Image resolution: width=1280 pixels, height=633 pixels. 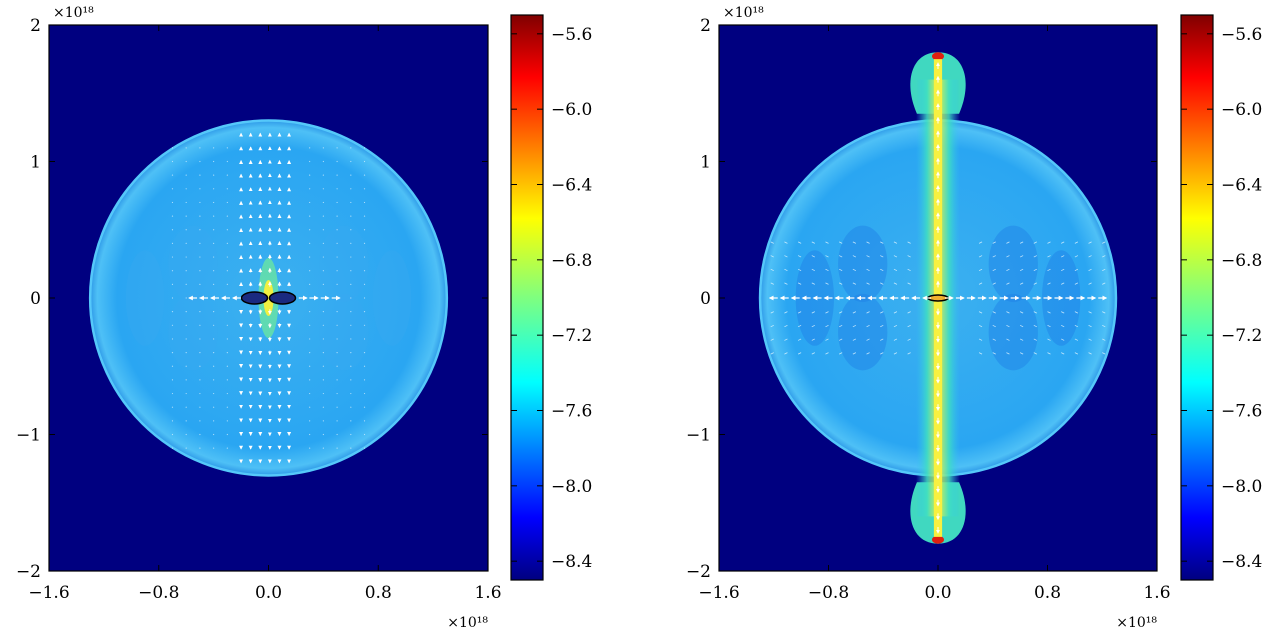 I want to click on x-multiplier: ×10¹⁸, so click(x=1136, y=623).